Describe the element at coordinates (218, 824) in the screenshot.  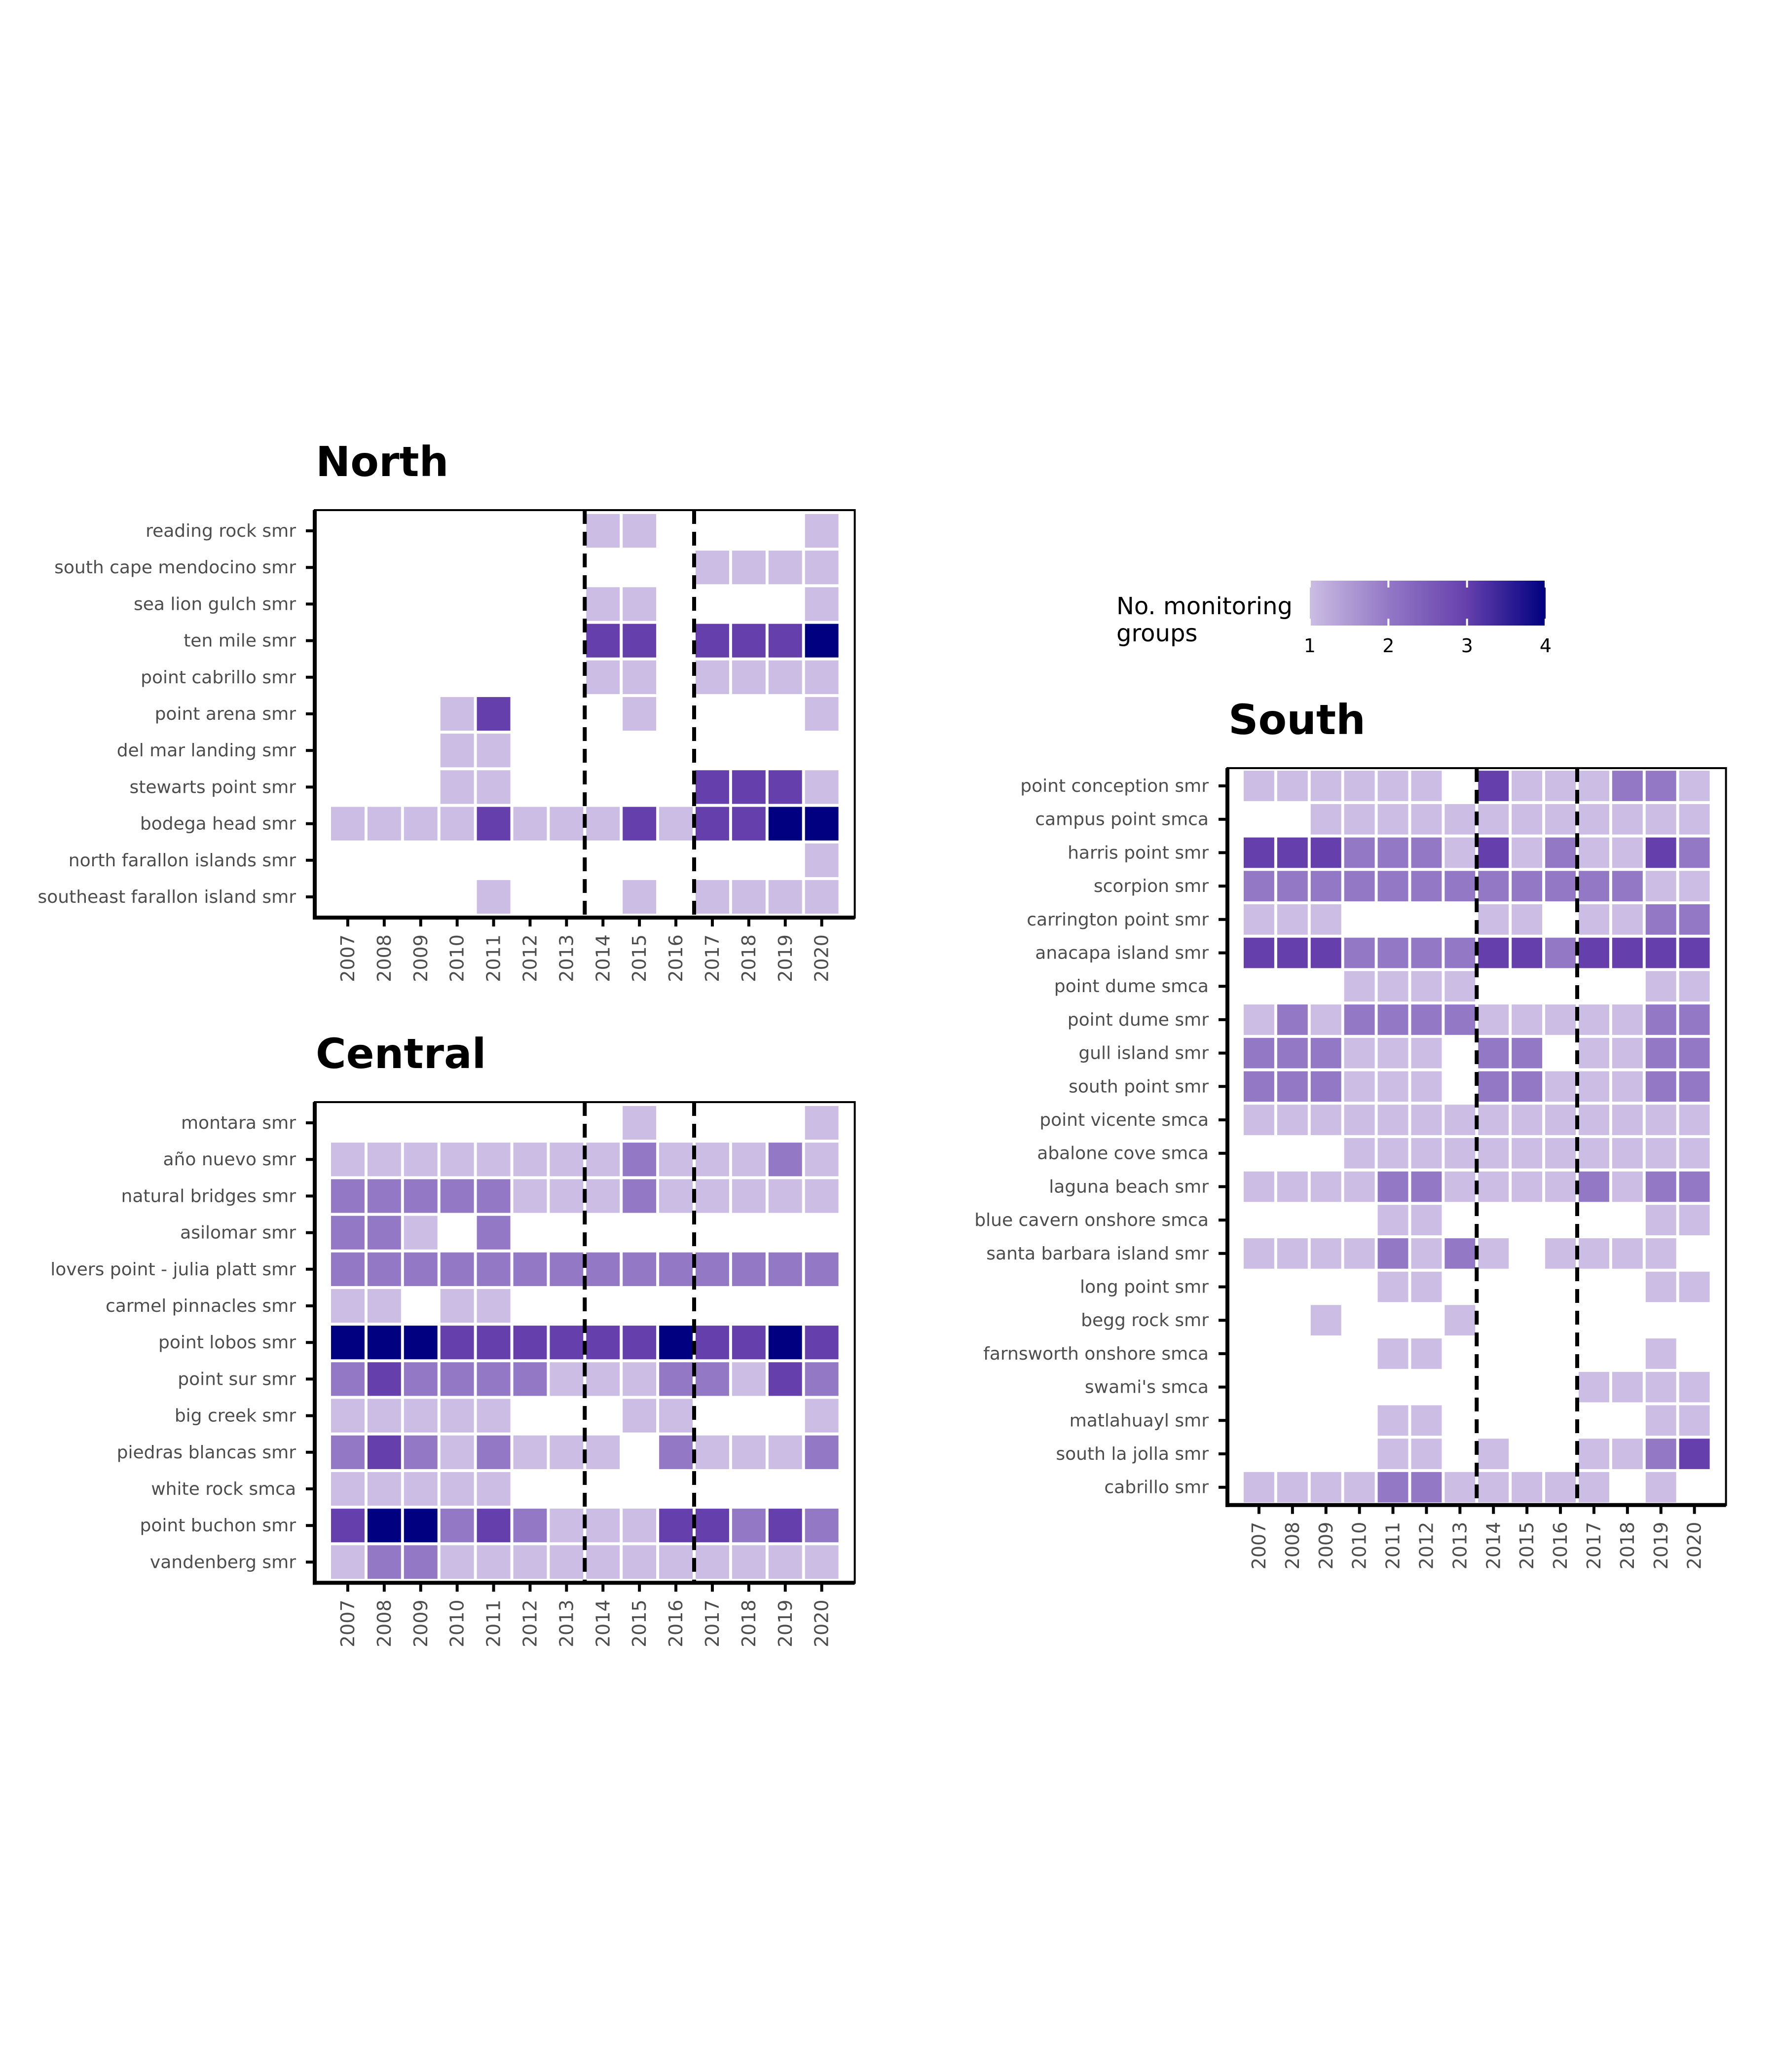
I see `row-label: bodega head smr` at that location.